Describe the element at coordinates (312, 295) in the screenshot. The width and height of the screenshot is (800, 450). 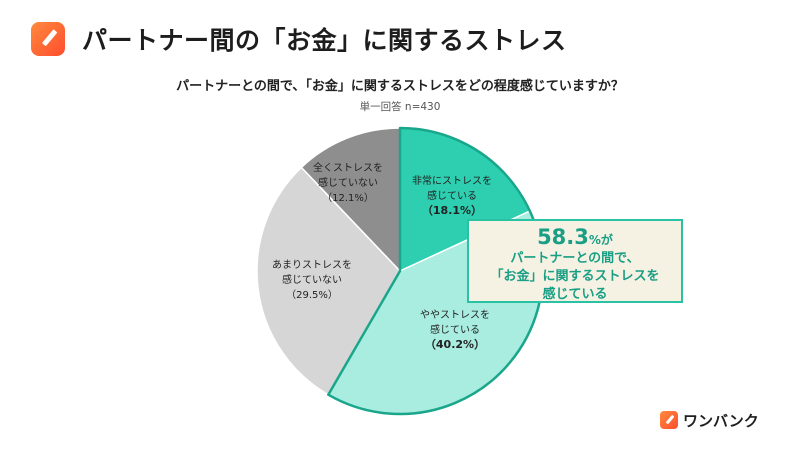
I see `slice-percent-2: （29.5%）` at that location.